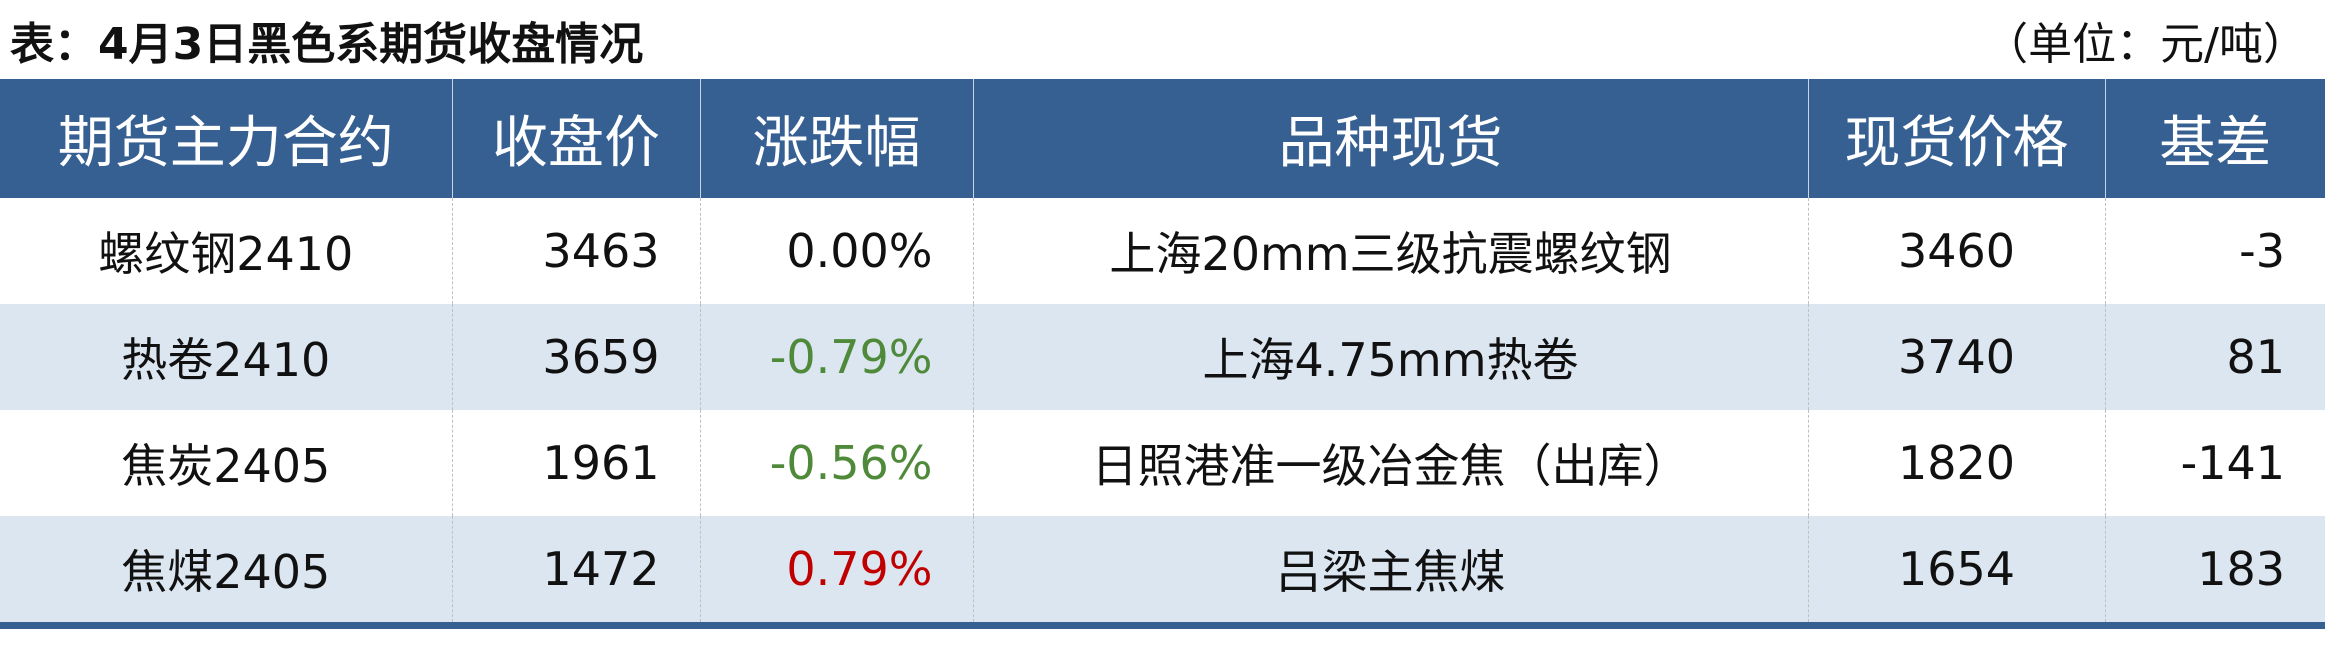  Describe the element at coordinates (226, 466) in the screenshot. I see `contract-cell: 焦炭2405` at that location.